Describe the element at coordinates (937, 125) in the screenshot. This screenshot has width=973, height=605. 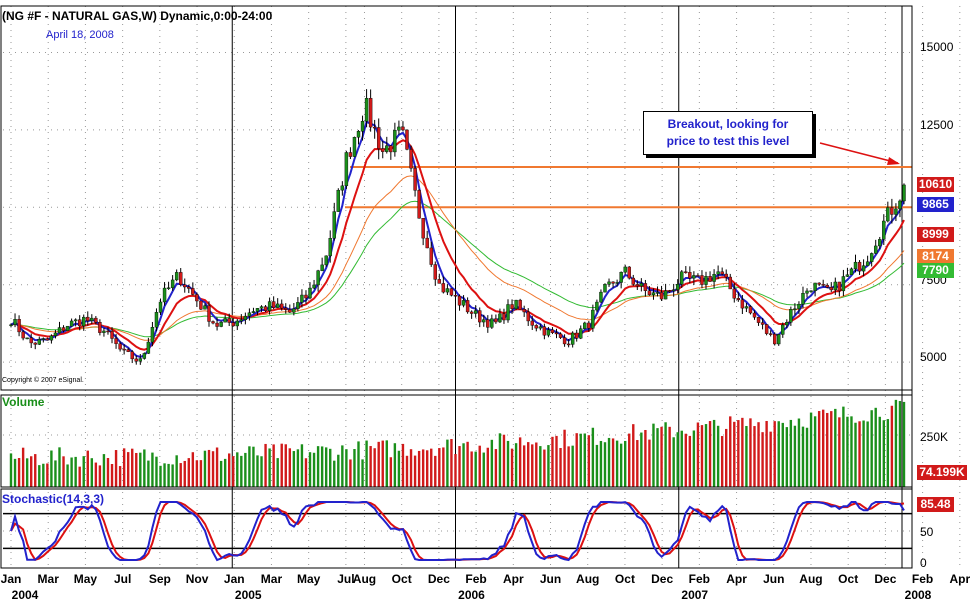
I see `y-tick-12500: 12500` at that location.